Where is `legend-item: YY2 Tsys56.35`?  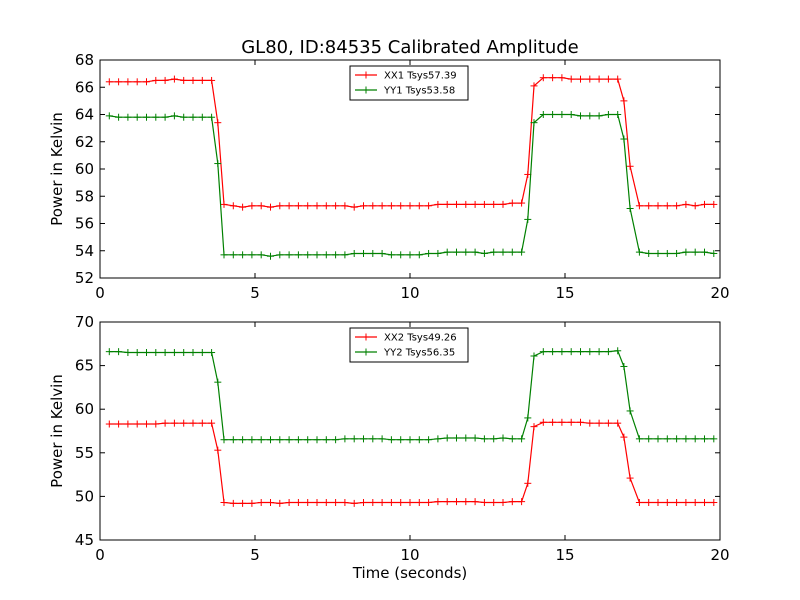 legend-item: YY2 Tsys56.35 is located at coordinates (405, 353).